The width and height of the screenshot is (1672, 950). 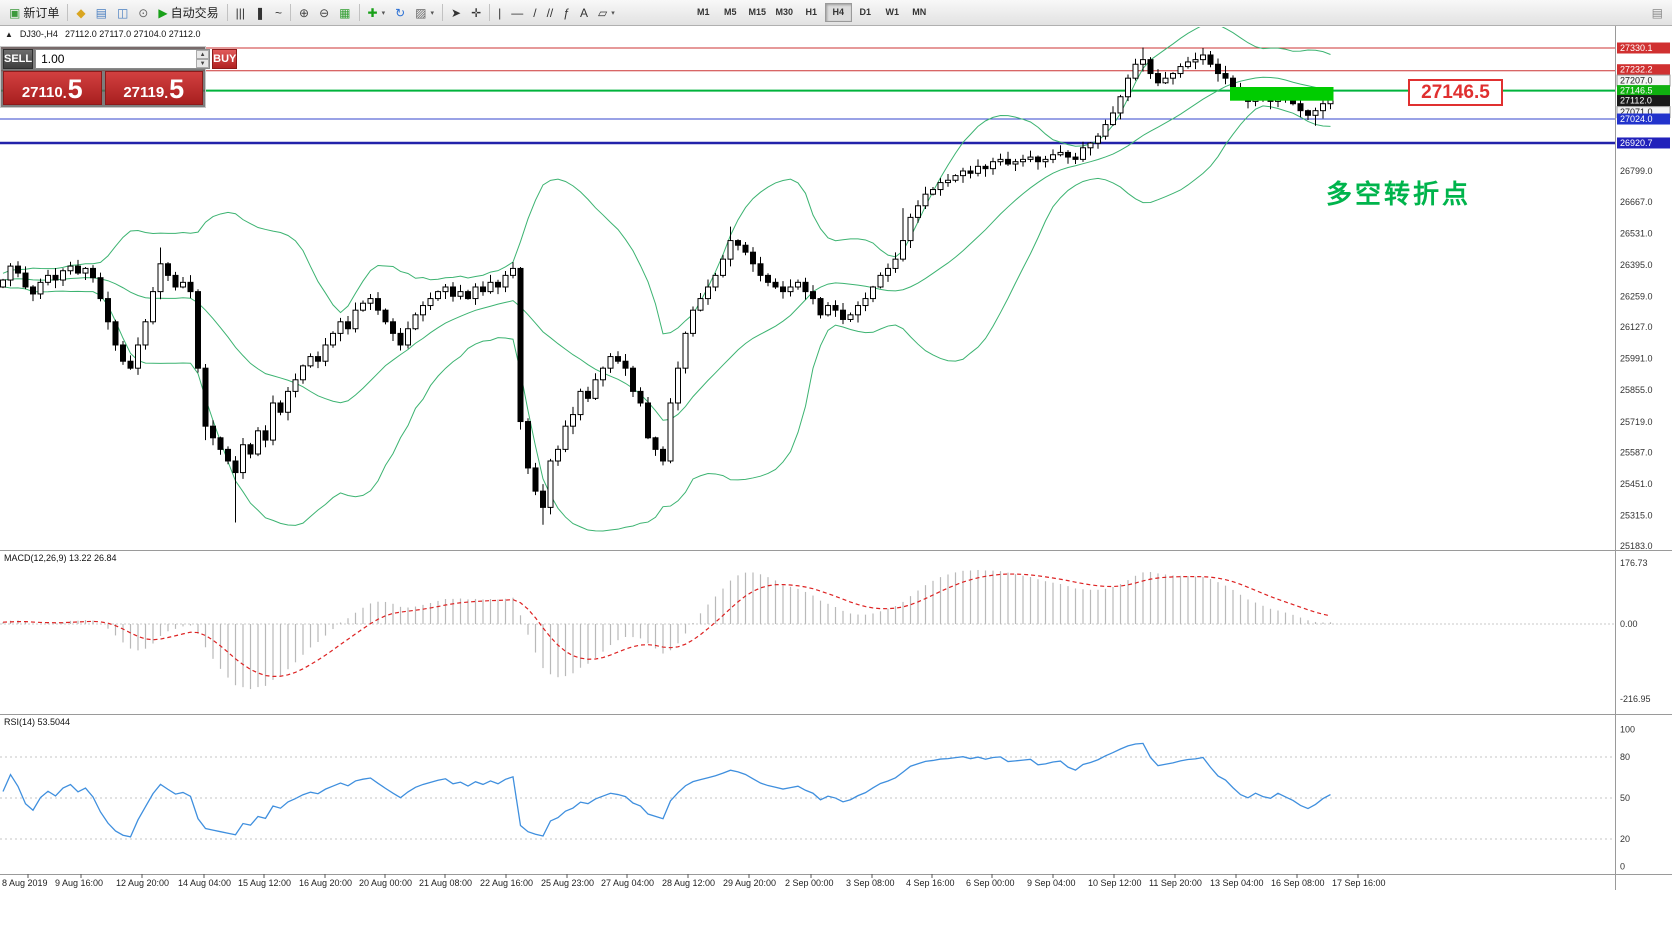 What do you see at coordinates (203, 54) in the screenshot?
I see `volume-up-button: ▲` at bounding box center [203, 54].